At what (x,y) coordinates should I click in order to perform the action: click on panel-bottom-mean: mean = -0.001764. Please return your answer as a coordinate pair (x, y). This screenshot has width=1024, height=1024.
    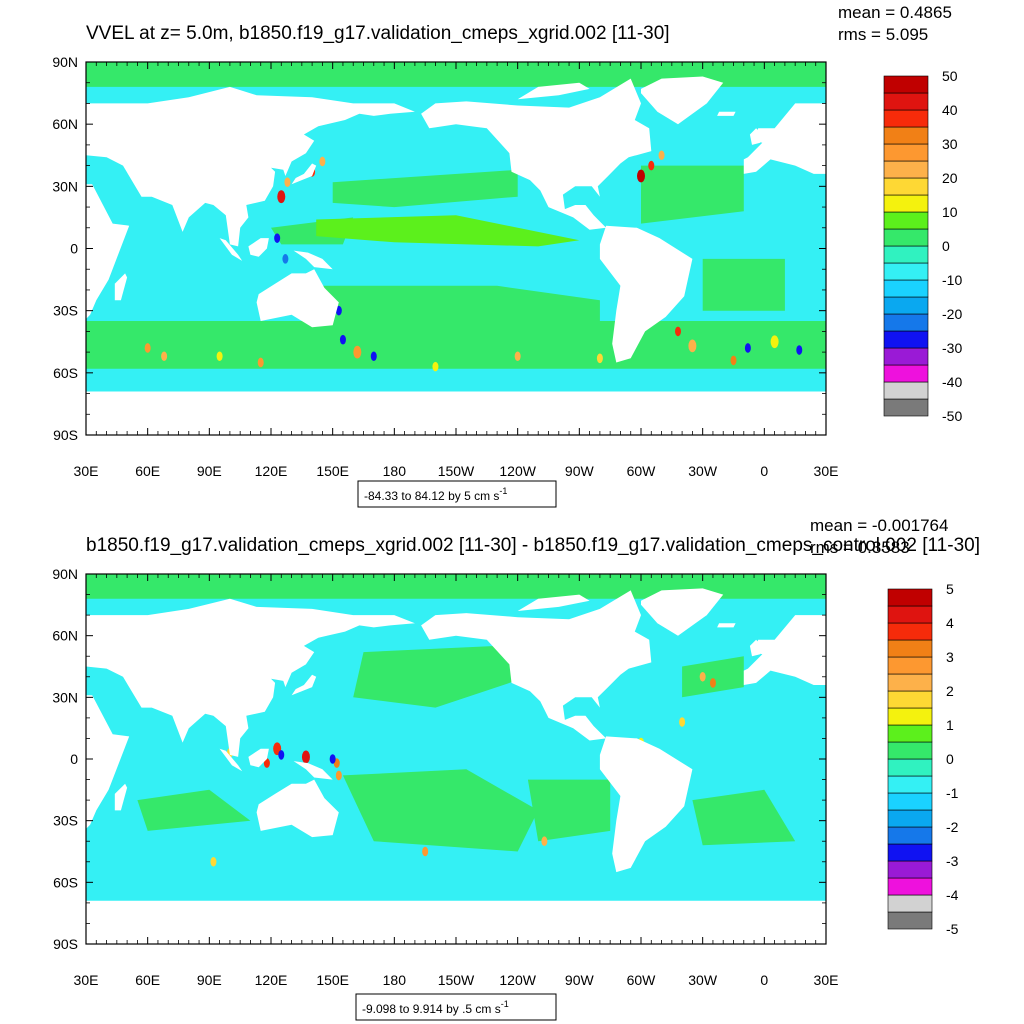
    Looking at the image, I should click on (879, 525).